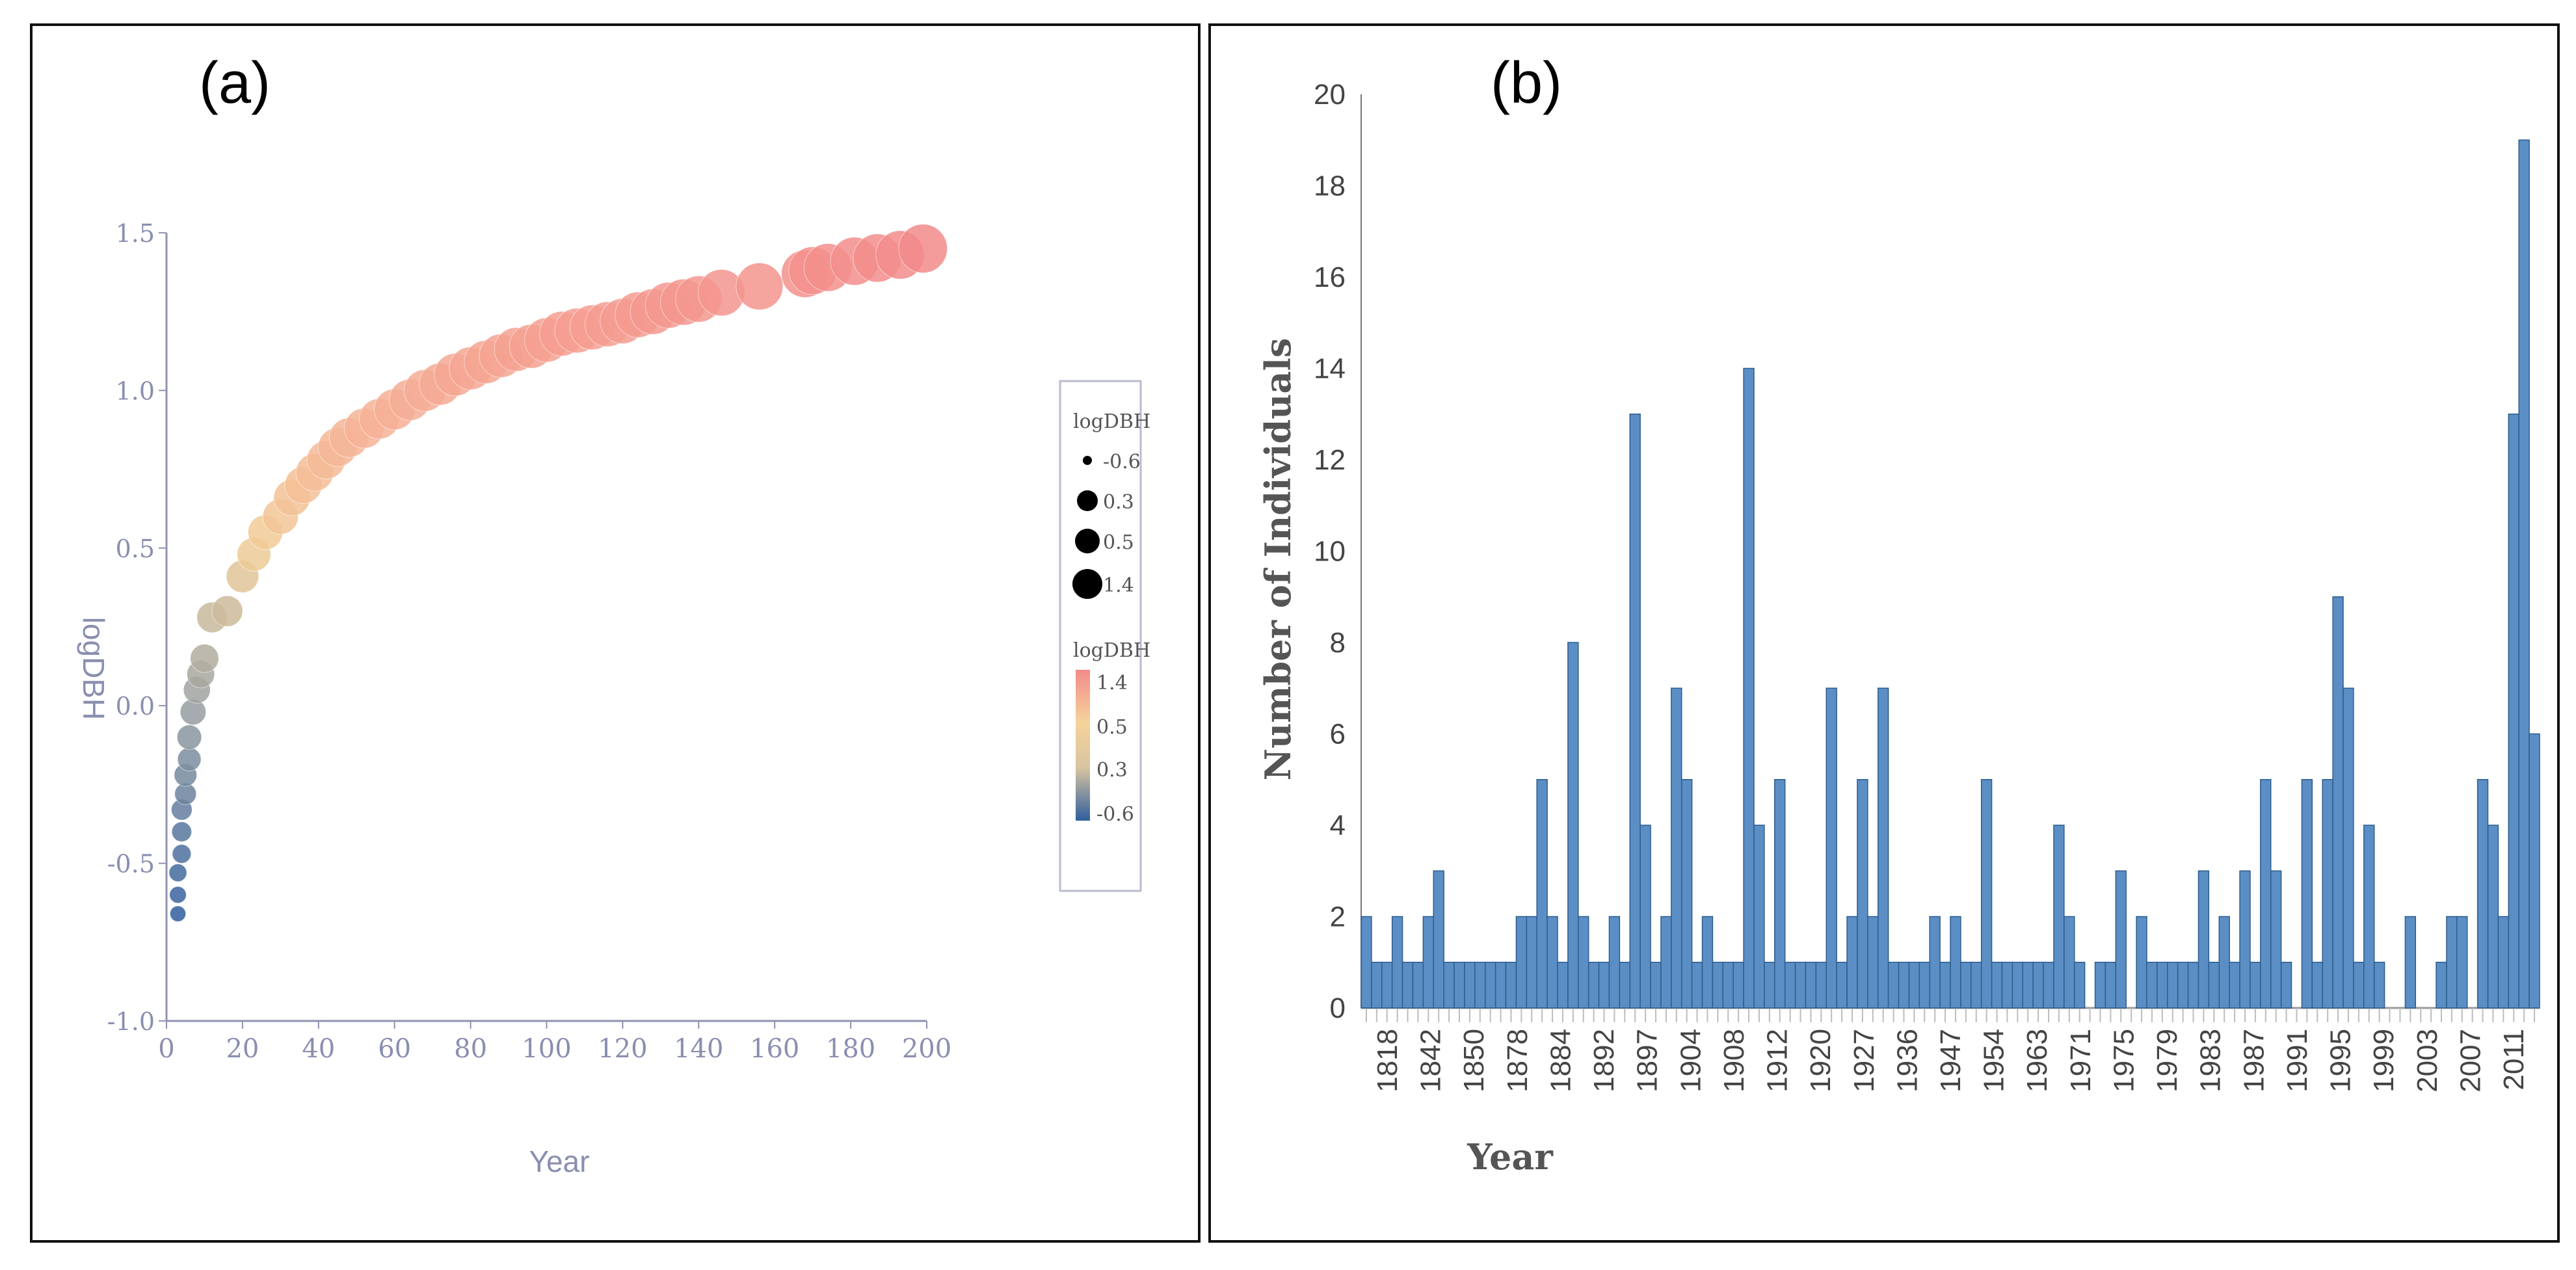 This screenshot has width=2576, height=1270. Describe the element at coordinates (2037, 1061) in the screenshot. I see `x-tick-label: 1963` at that location.